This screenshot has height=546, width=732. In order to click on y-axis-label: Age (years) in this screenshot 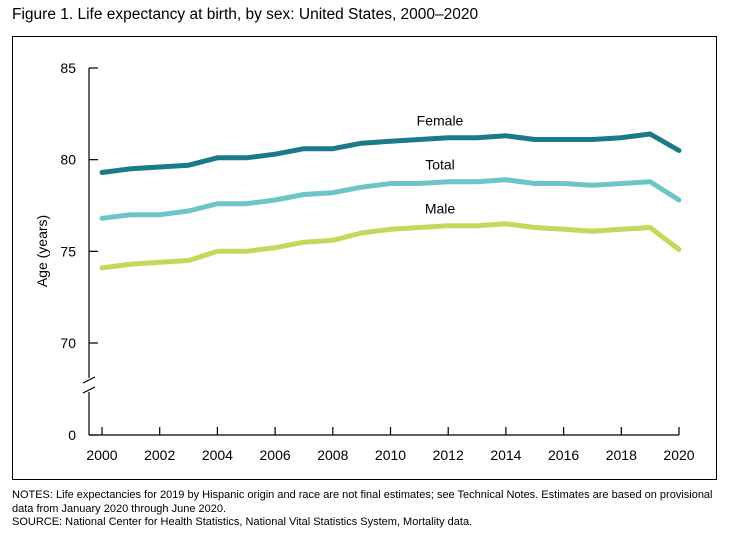, I will do `click(42, 251)`.